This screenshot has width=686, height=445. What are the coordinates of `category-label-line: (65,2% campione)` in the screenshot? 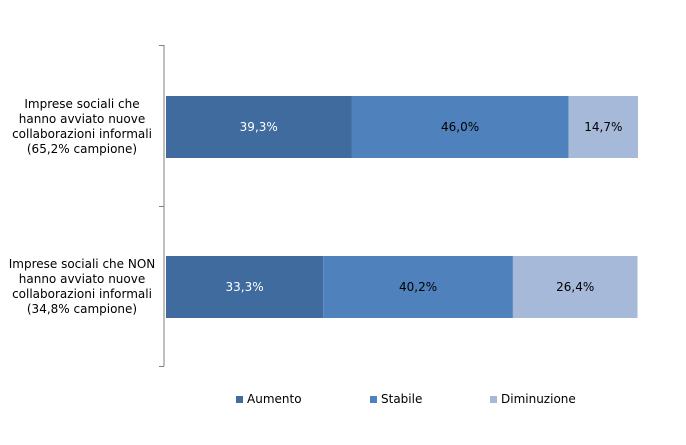 It's located at (82, 149).